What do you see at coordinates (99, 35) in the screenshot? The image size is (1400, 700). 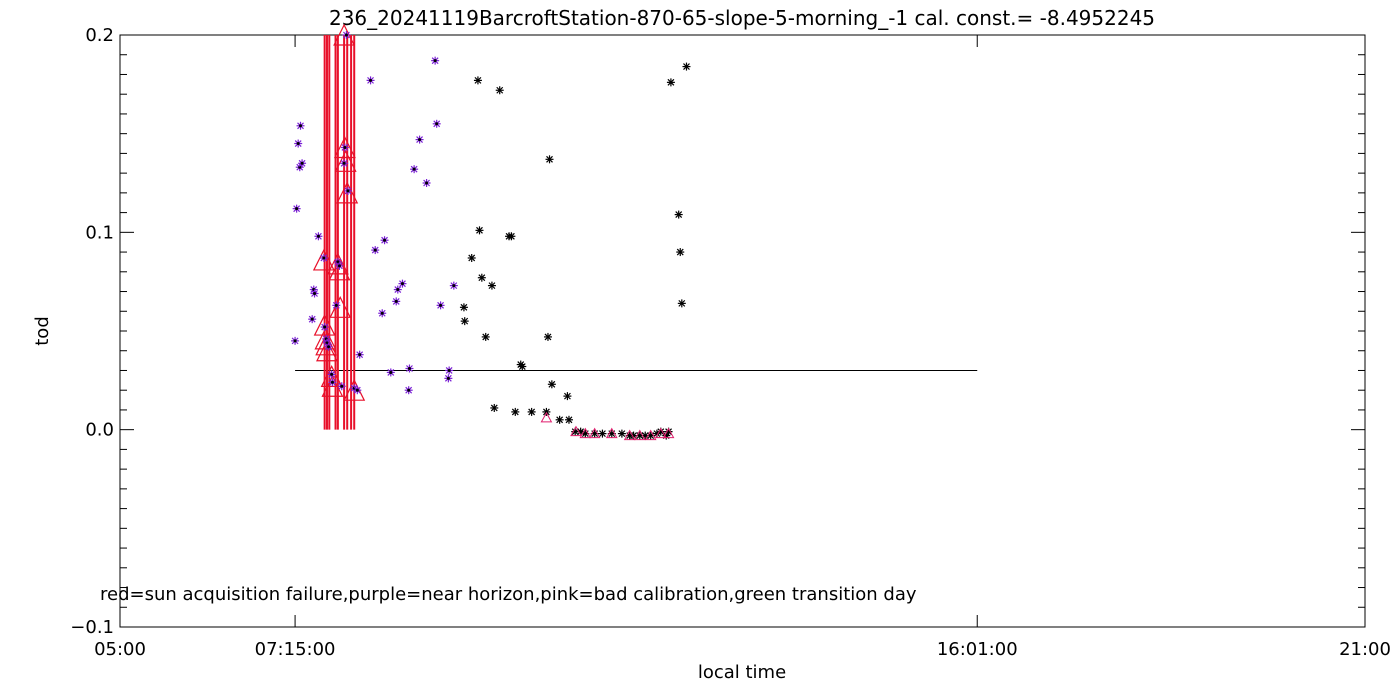 I see `y-tick-label: 0.2` at bounding box center [99, 35].